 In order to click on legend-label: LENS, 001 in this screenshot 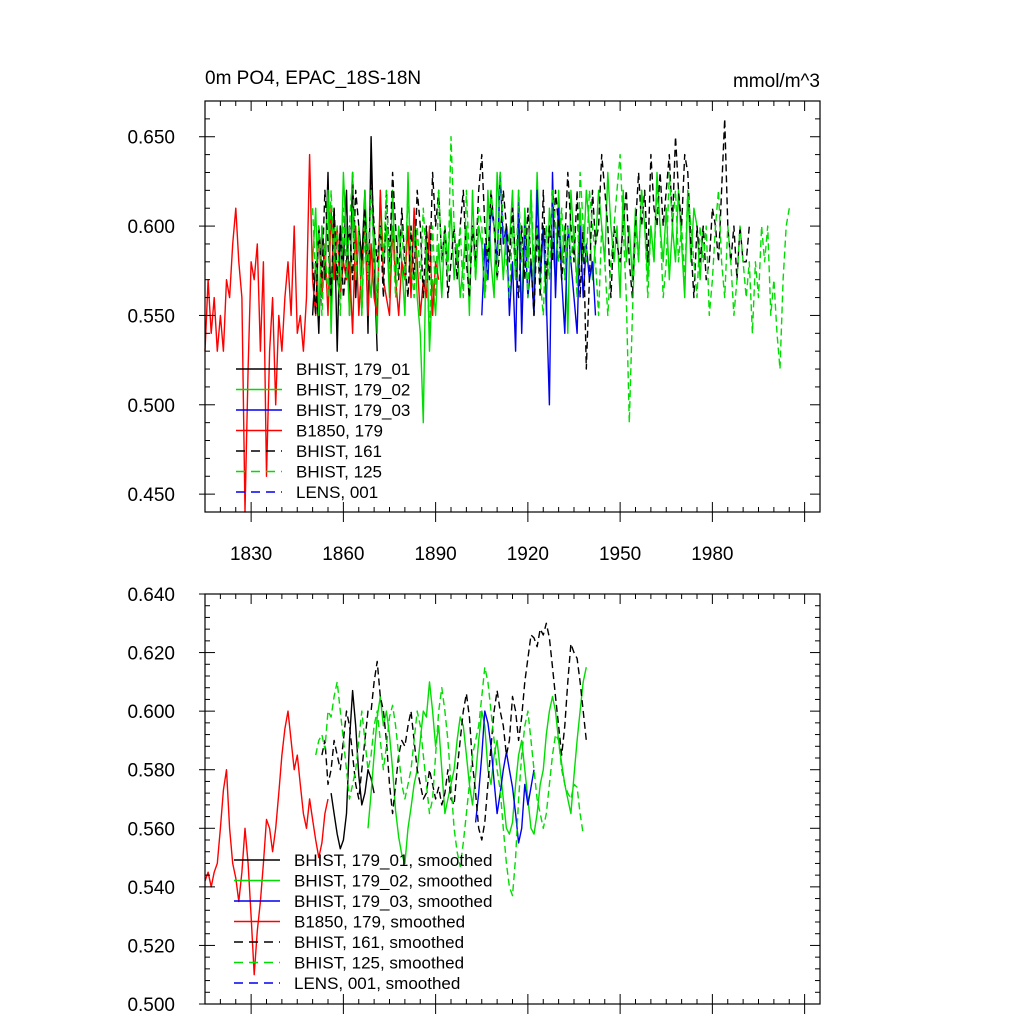, I will do `click(337, 492)`.